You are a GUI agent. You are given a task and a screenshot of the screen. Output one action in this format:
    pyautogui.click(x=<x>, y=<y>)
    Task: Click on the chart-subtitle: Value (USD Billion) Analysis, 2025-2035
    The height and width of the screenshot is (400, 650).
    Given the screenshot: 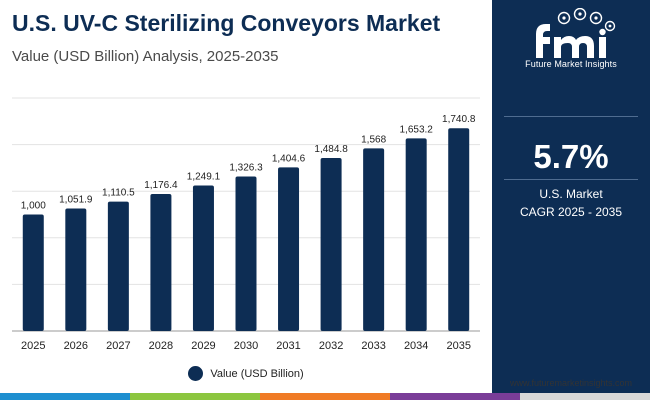 What is the action you would take?
    pyautogui.click(x=145, y=56)
    